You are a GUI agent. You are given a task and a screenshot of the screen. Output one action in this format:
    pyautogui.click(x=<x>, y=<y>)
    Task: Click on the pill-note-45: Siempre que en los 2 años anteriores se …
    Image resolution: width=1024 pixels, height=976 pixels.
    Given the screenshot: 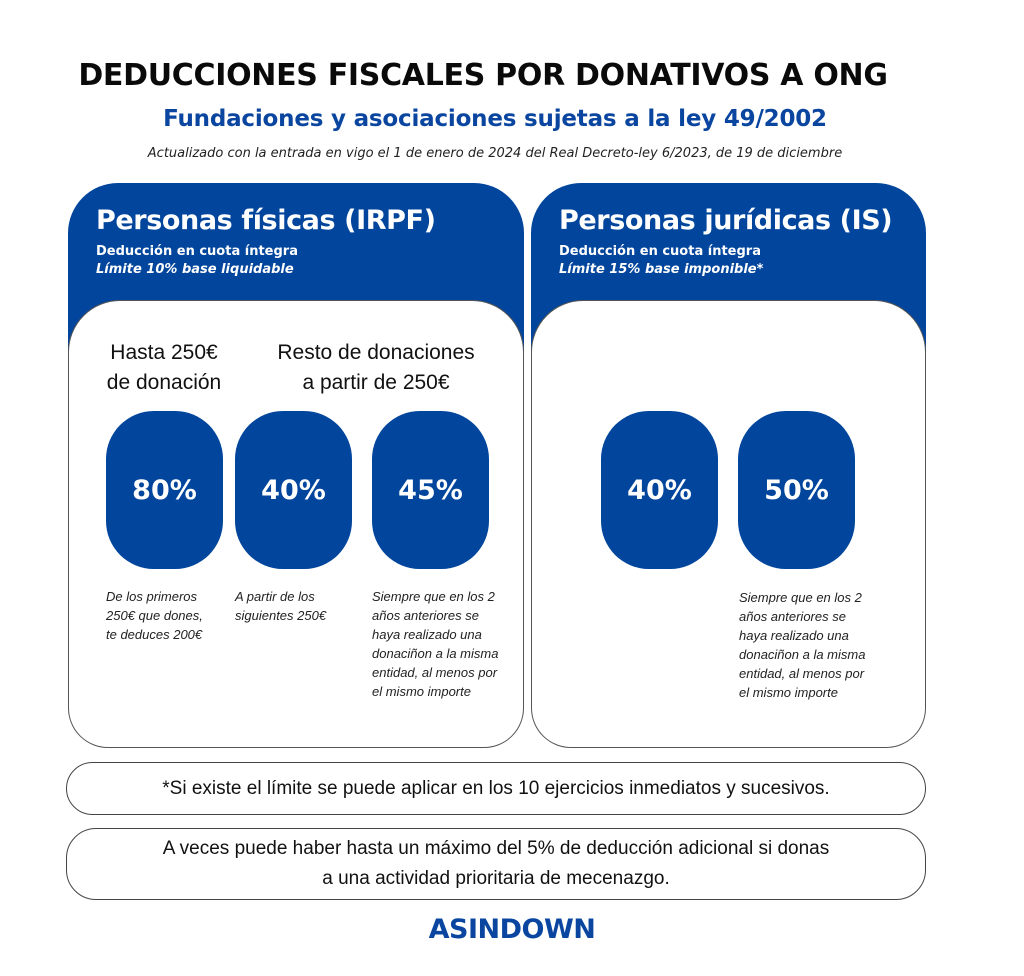 What is the action you would take?
    pyautogui.click(x=447, y=644)
    